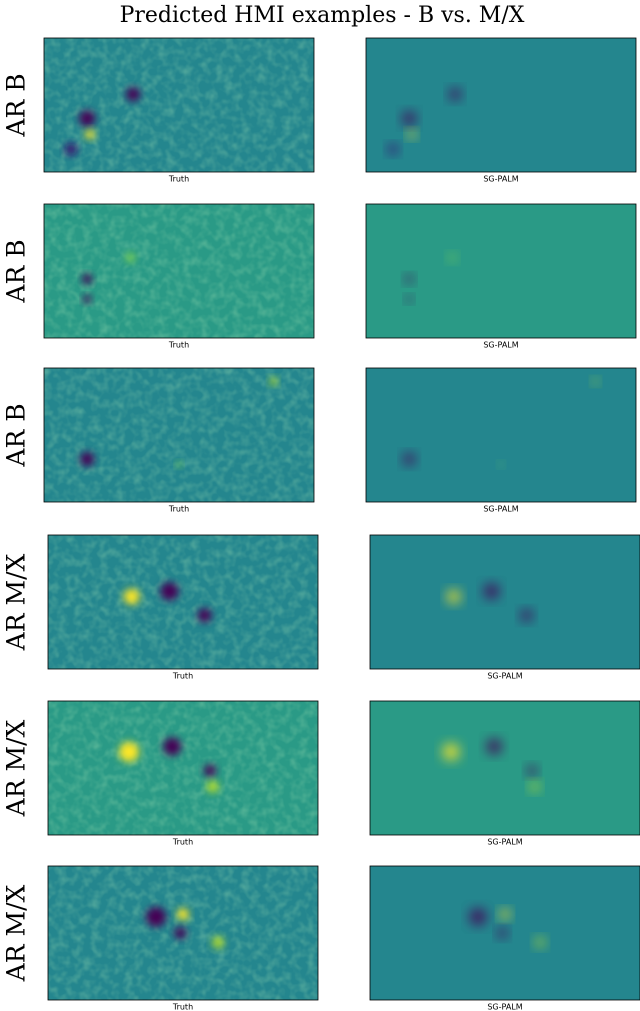  Describe the element at coordinates (322, 15) in the screenshot. I see `figure-title: Predicted HMI examples - B vs. M/X` at that location.